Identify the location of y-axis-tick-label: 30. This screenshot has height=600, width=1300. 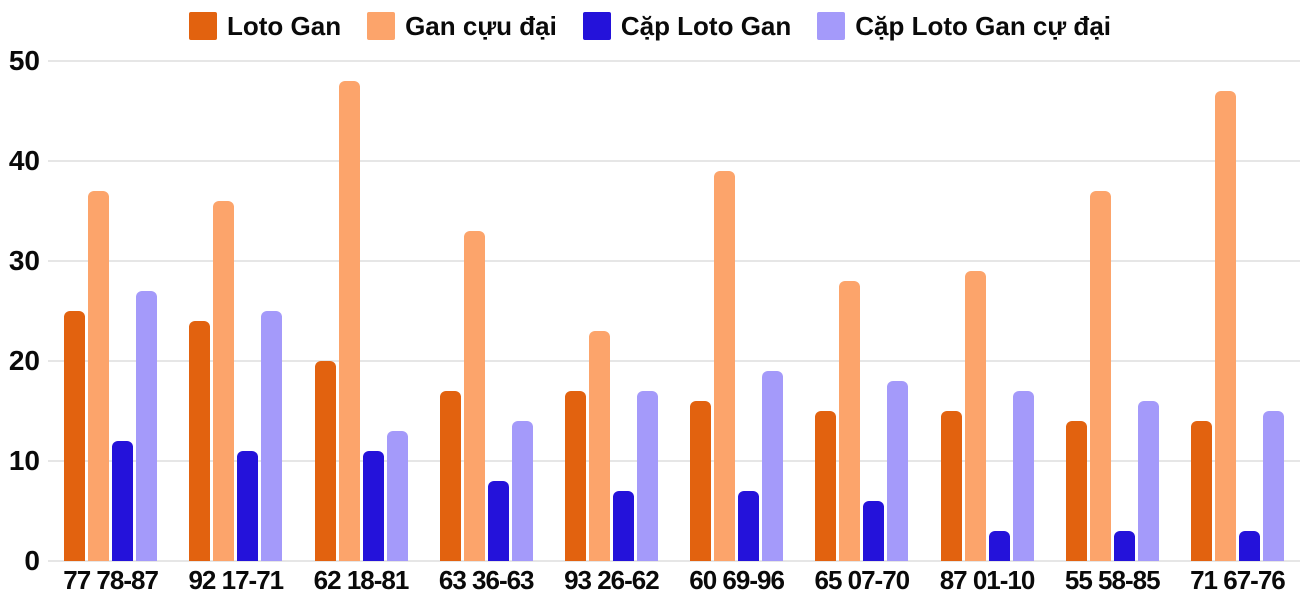
(24, 260).